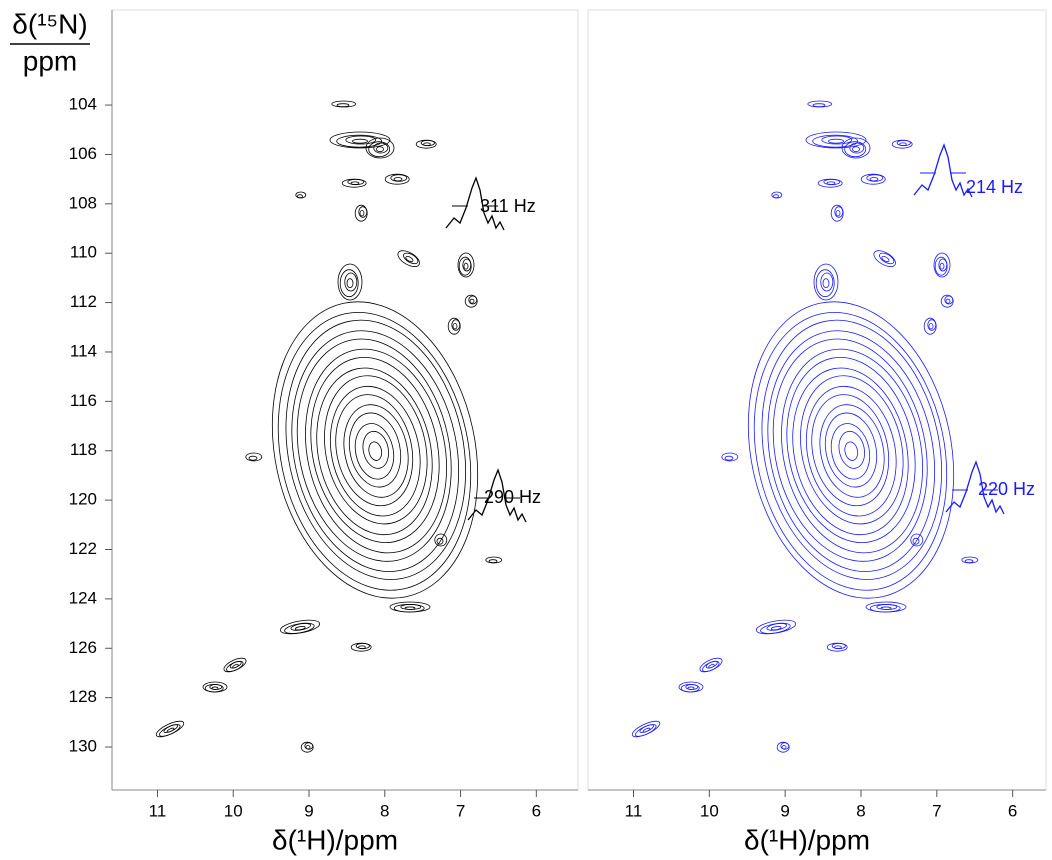  I want to click on linewidth-annotation: 290 Hz, so click(512, 497).